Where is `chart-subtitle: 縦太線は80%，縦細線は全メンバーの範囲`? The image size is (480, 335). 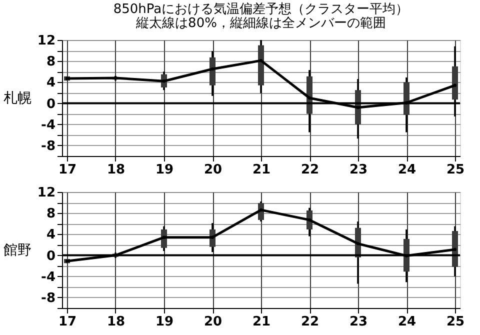
chart-subtitle: 縦太線は80%，縦細線は全メンバーの範囲 is located at coordinates (260, 23).